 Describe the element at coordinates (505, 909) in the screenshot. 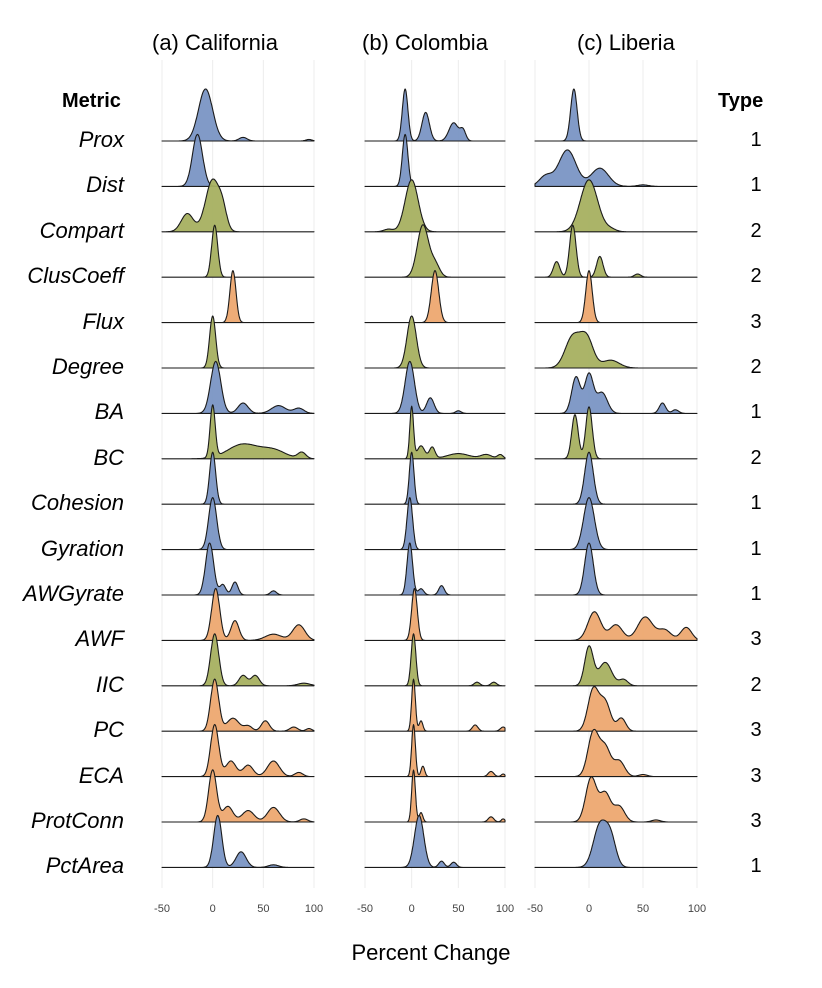

I see `x-tick-label-colombia: 100` at that location.